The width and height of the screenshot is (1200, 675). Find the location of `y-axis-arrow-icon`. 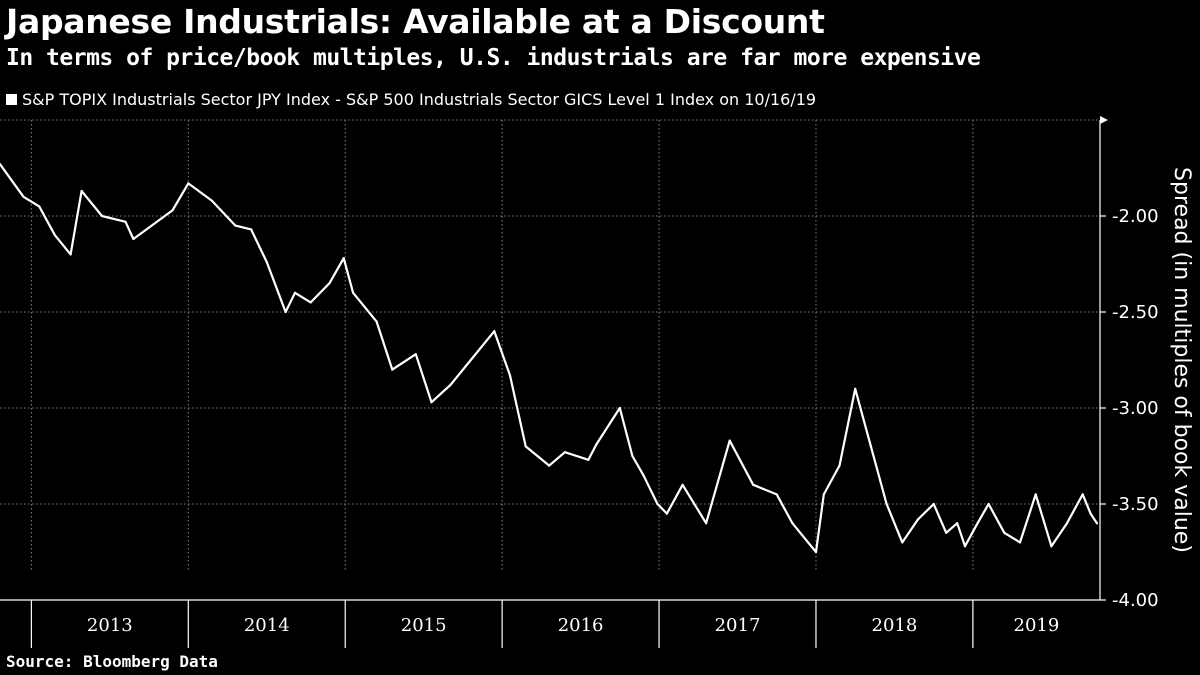

y-axis-arrow-icon is located at coordinates (1104, 120).